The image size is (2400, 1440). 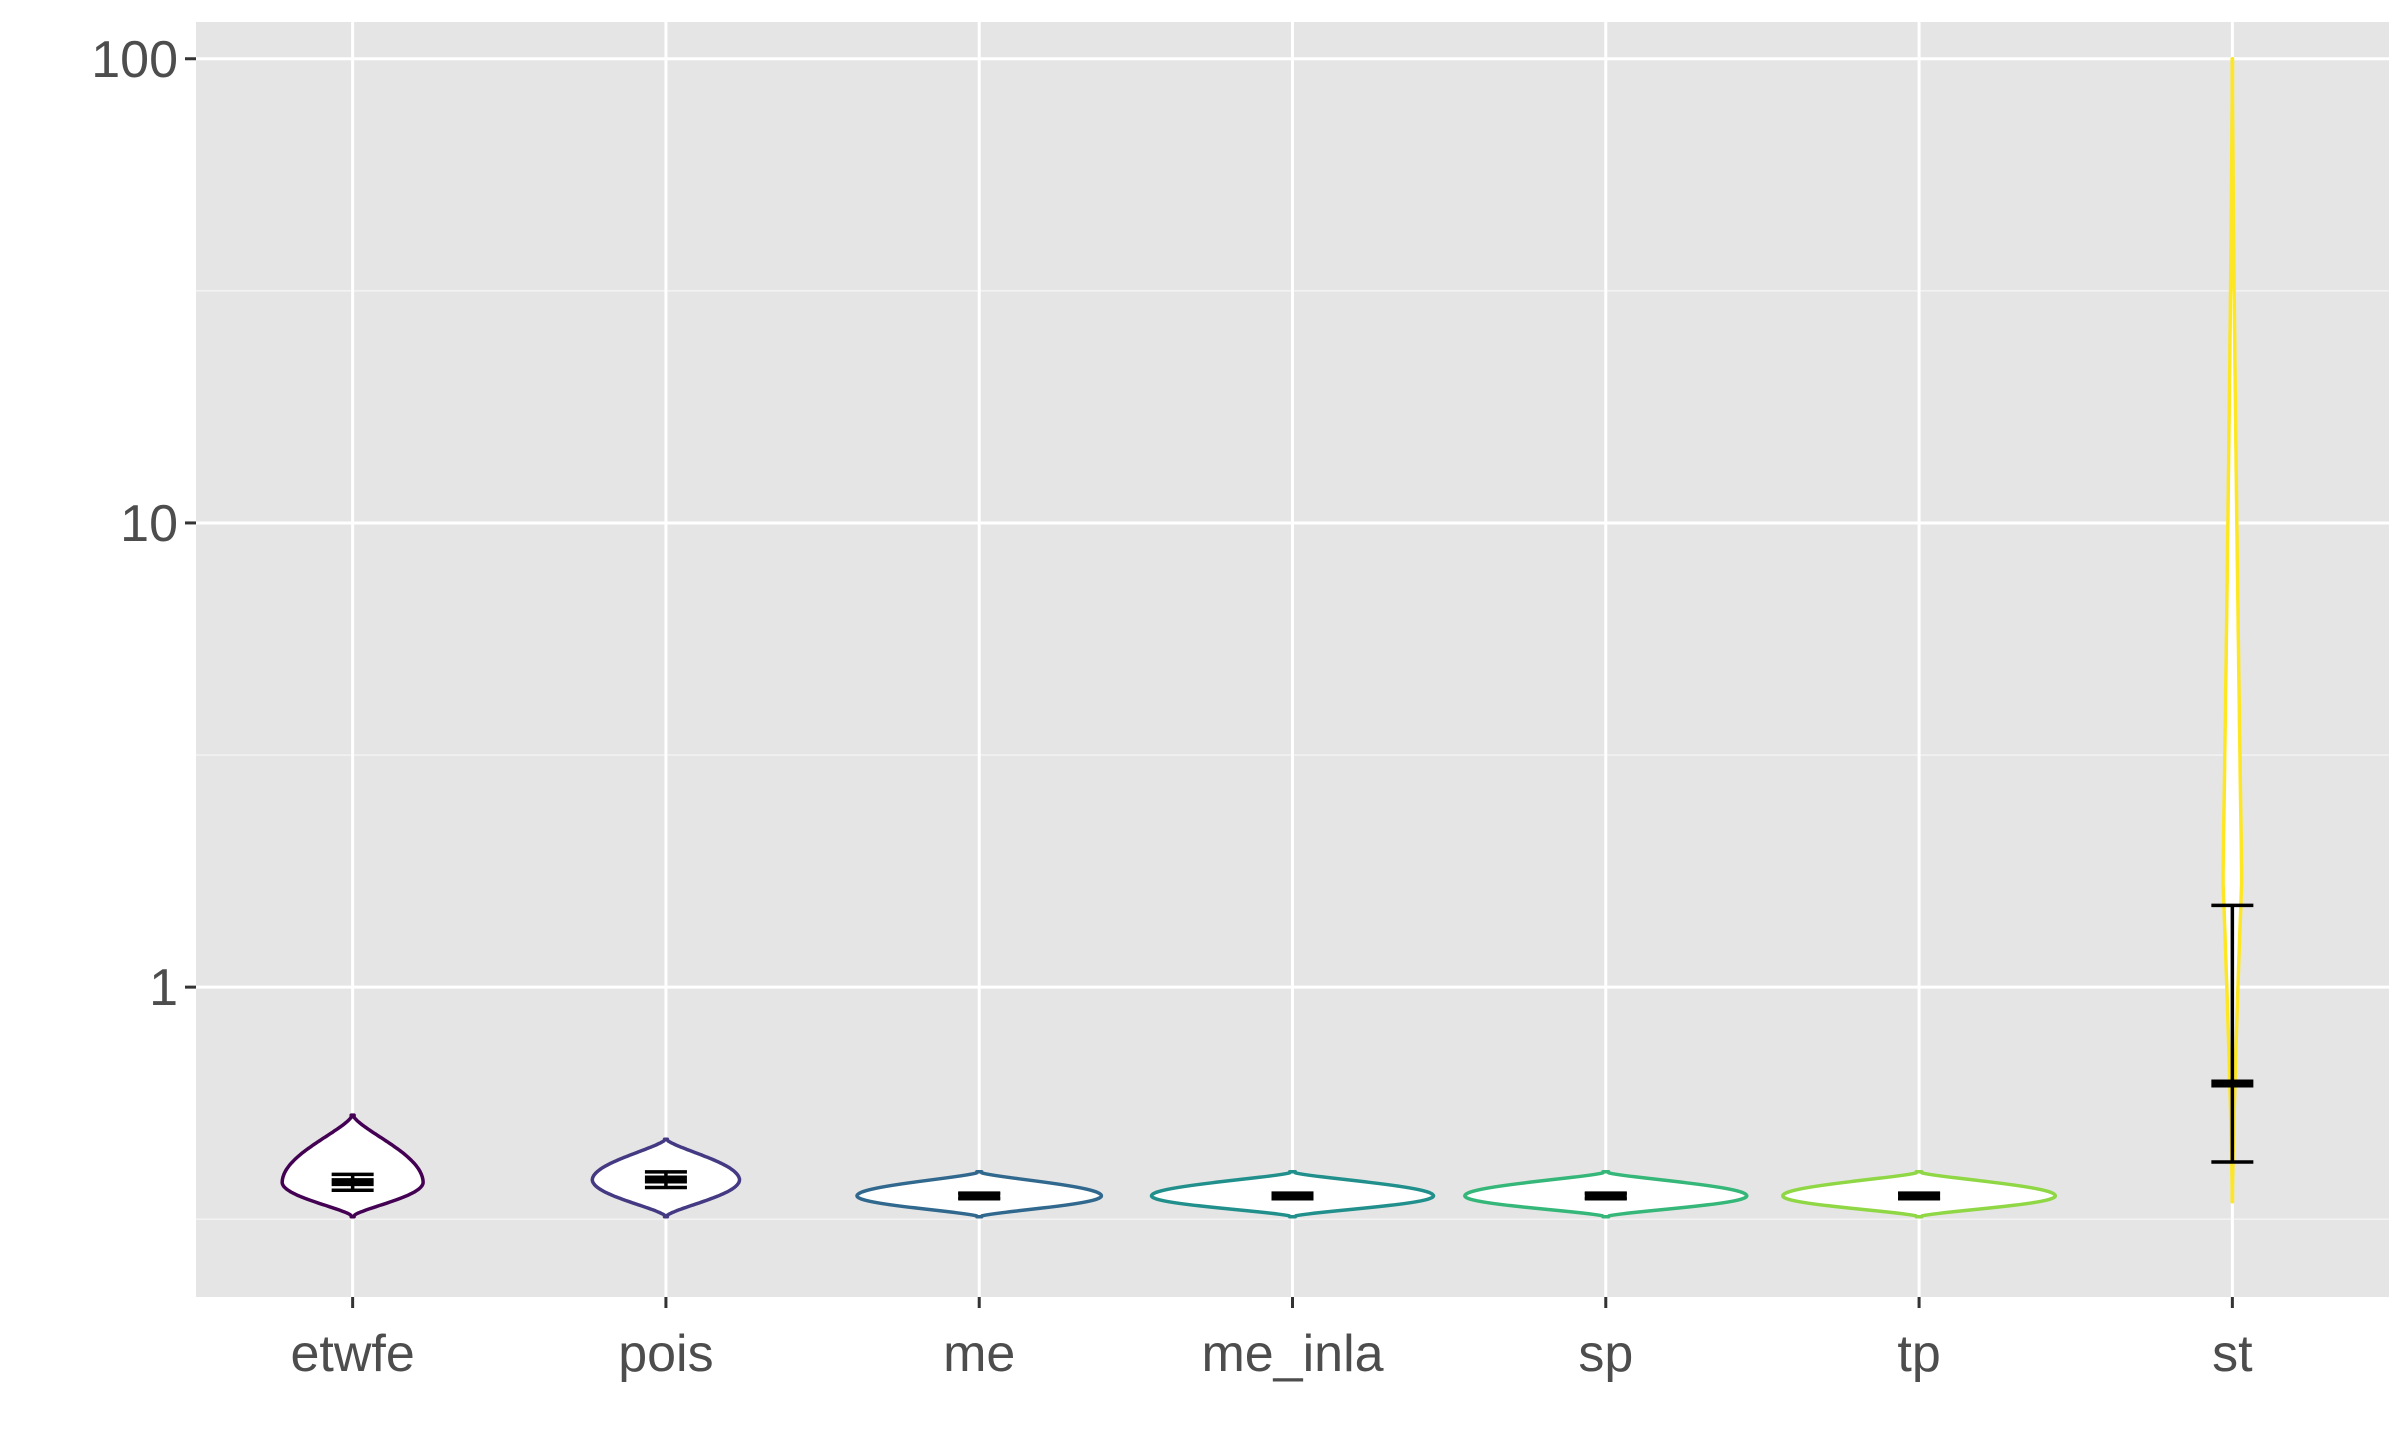 What do you see at coordinates (1918, 1354) in the screenshot?
I see `x-tick-label: tp` at bounding box center [1918, 1354].